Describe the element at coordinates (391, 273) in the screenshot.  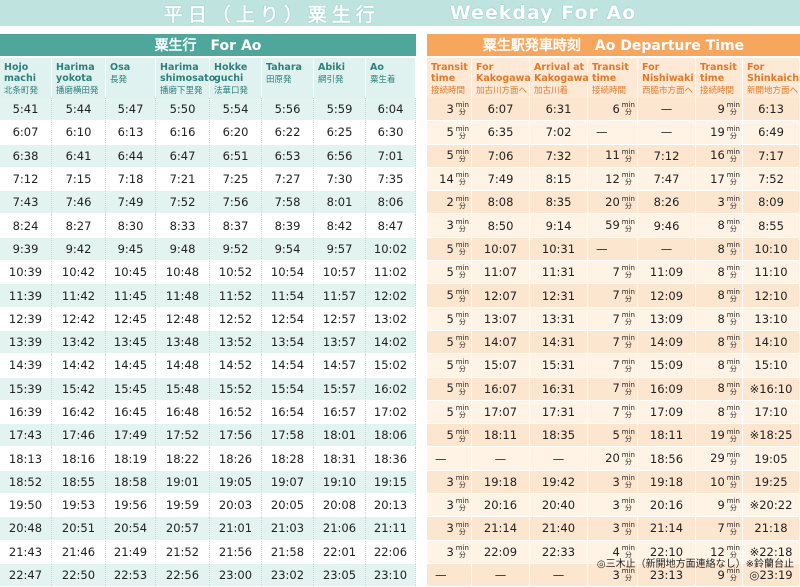
I see `time-cell: 11:02` at that location.